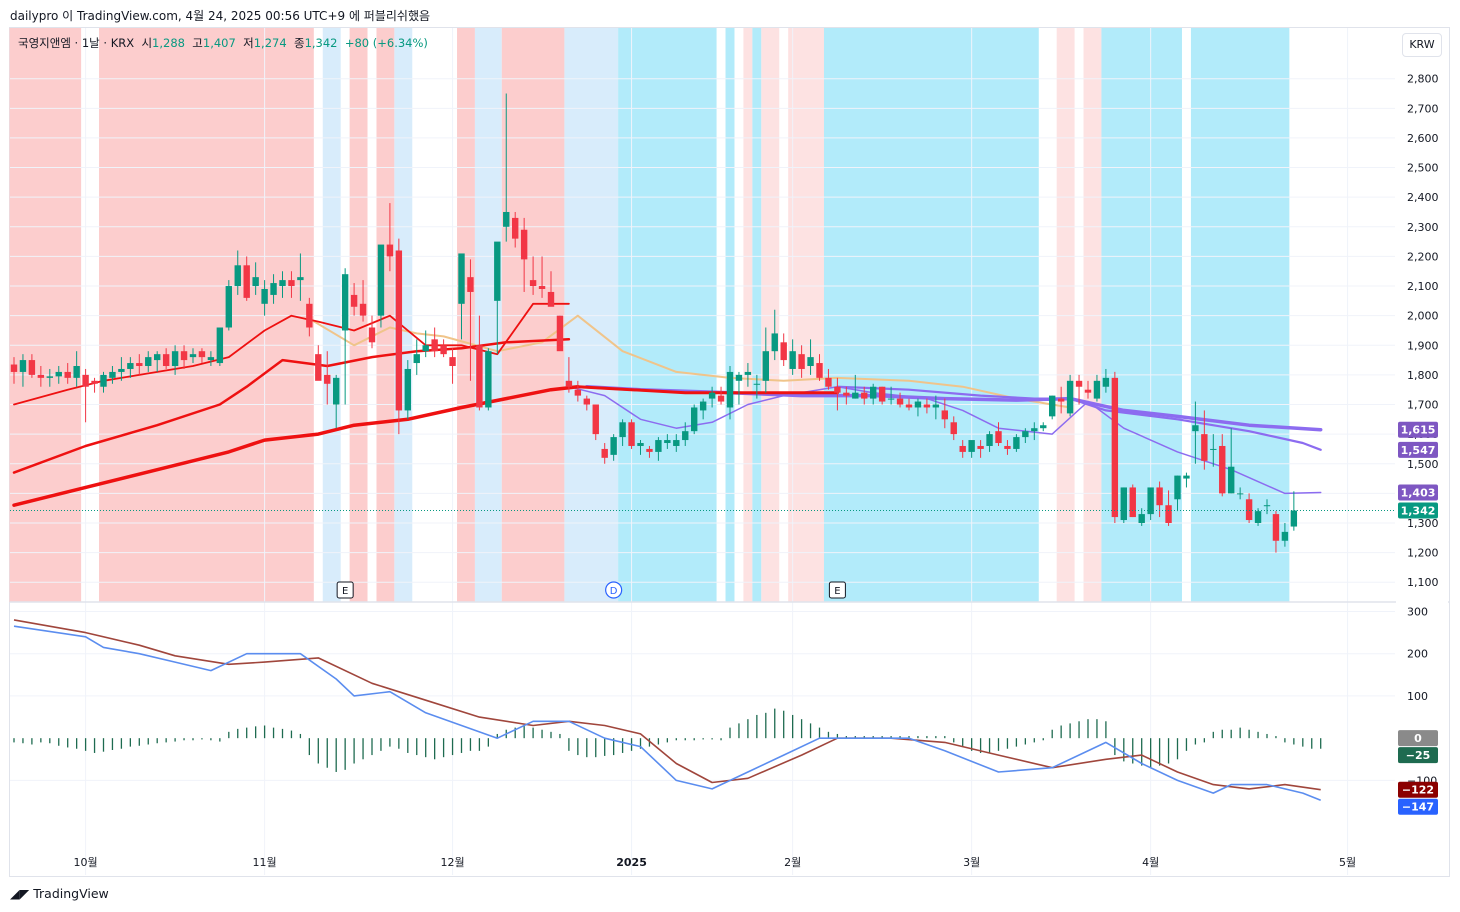  What do you see at coordinates (59, 893) in the screenshot?
I see `tradingview-logo: ◢◤ TradingView` at bounding box center [59, 893].